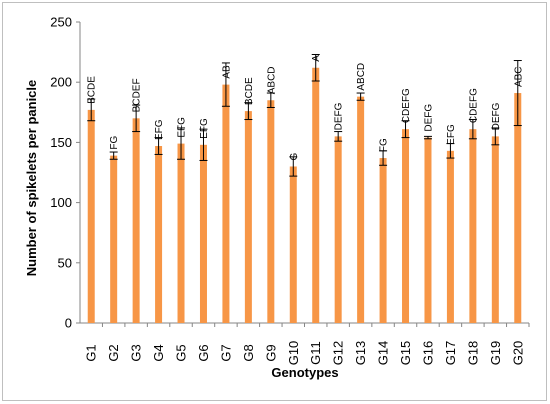 This screenshot has height=404, width=550. I want to click on y-tick-label: 100, so click(61, 202).